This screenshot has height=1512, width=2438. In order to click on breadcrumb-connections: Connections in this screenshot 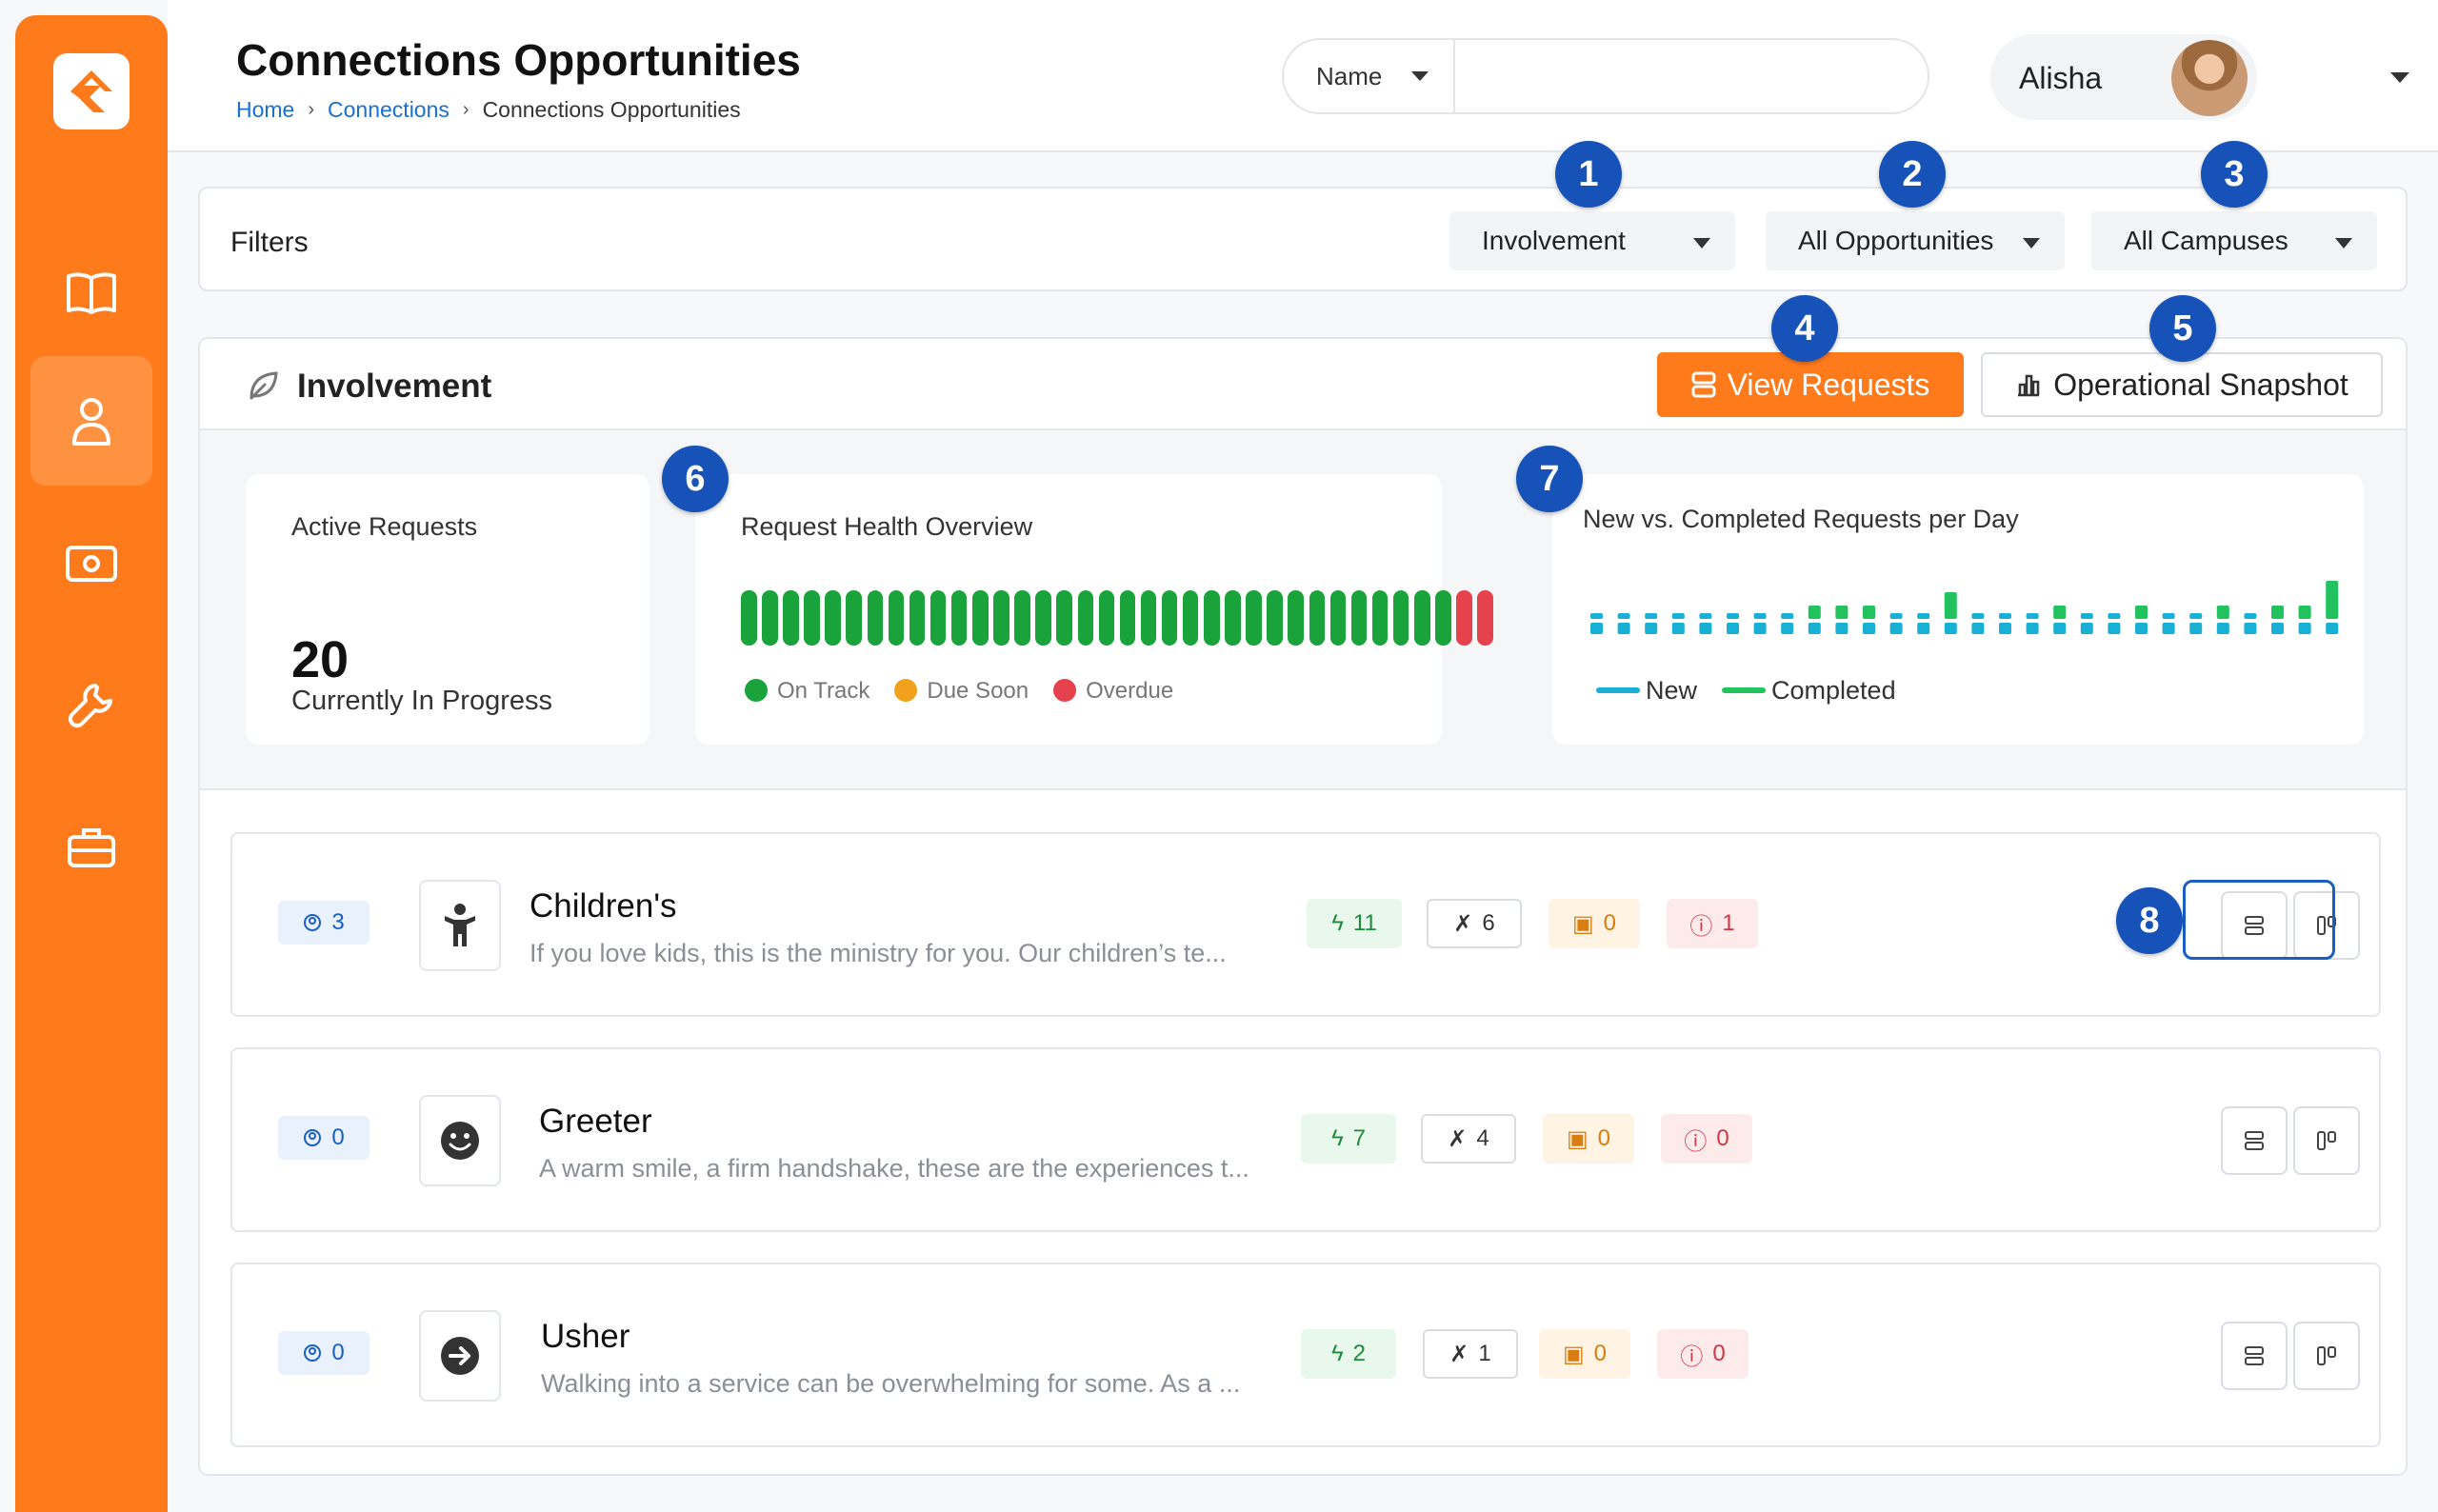, I will do `click(389, 109)`.